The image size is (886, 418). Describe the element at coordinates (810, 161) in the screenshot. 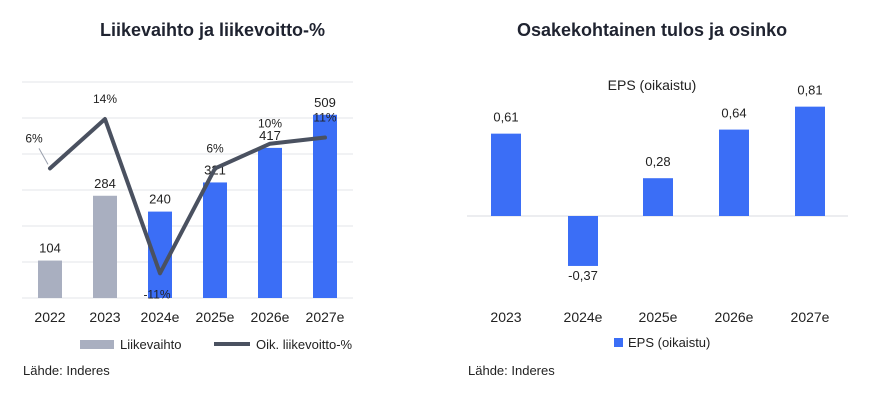

I see `eps-bar-2027e` at that location.